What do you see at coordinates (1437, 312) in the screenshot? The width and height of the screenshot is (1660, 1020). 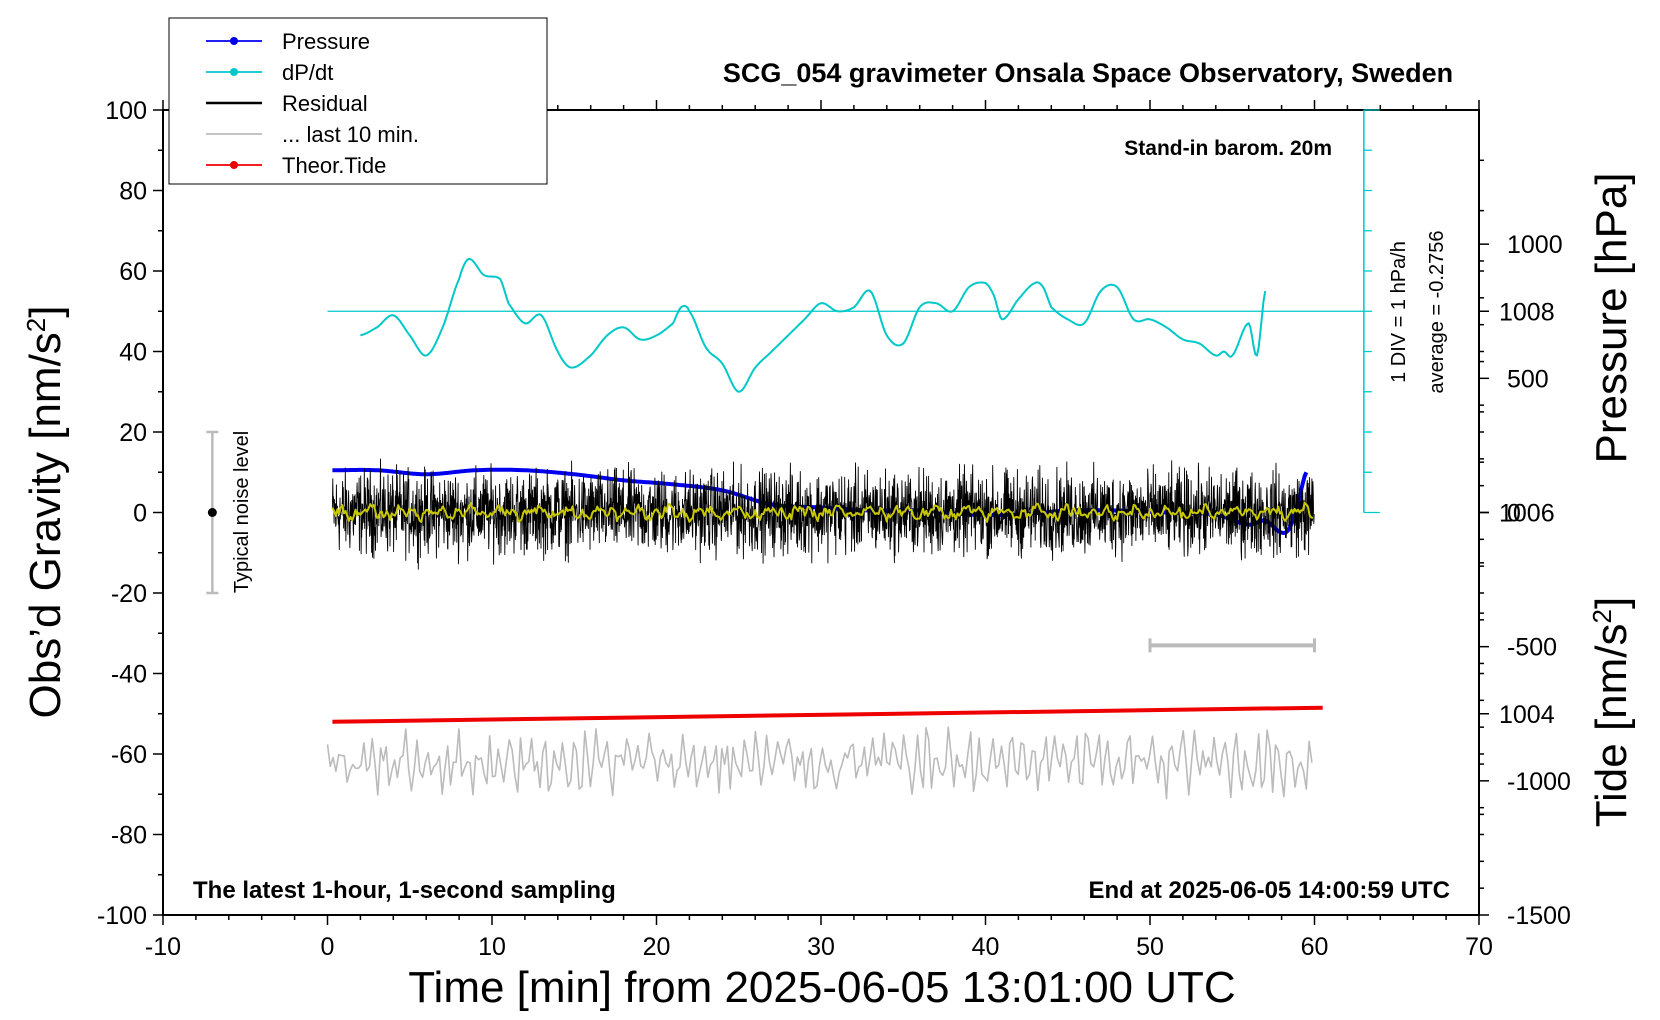 I see `dpdt-average-note: average = -0.2756` at bounding box center [1437, 312].